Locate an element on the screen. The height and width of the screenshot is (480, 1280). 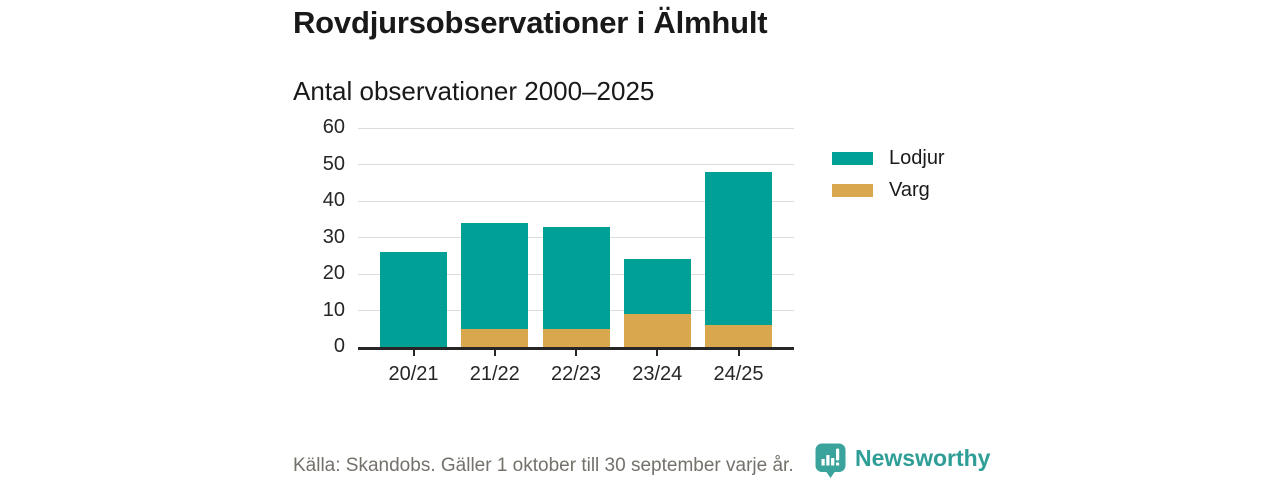
y-tick-label-10: 10 is located at coordinates (333, 309).